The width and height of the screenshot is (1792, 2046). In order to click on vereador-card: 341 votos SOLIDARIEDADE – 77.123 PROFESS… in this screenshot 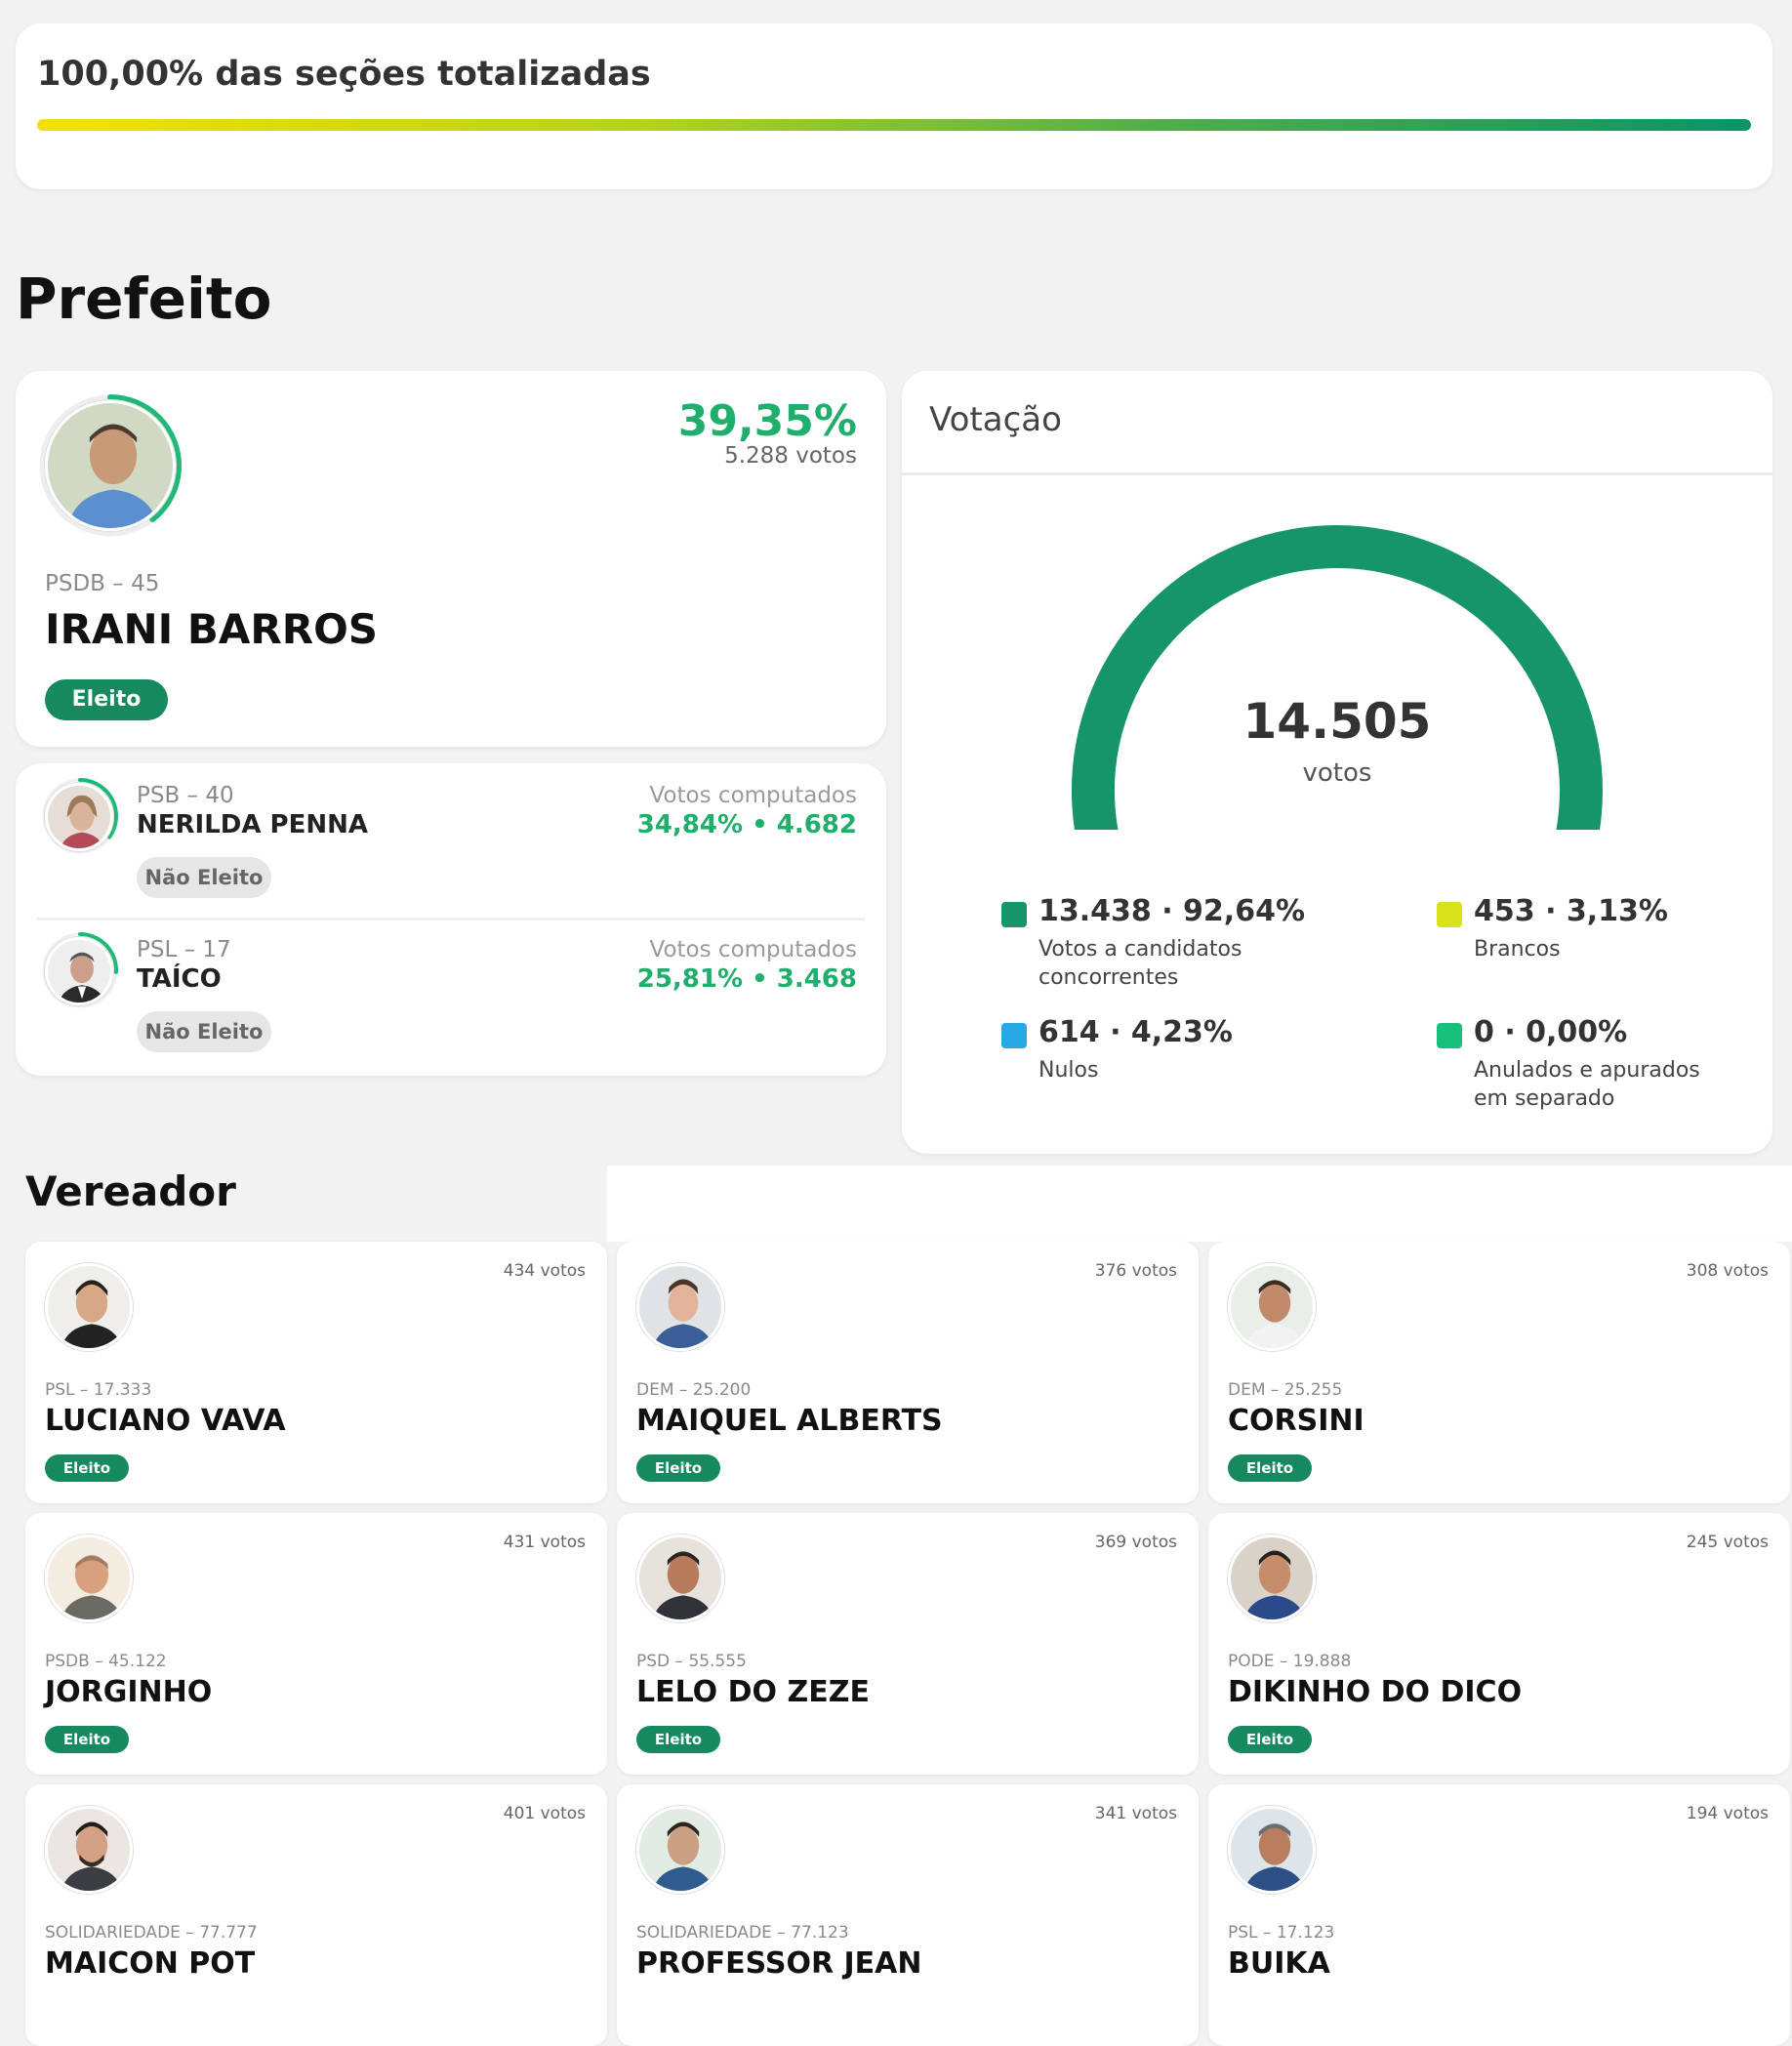, I will do `click(908, 1915)`.